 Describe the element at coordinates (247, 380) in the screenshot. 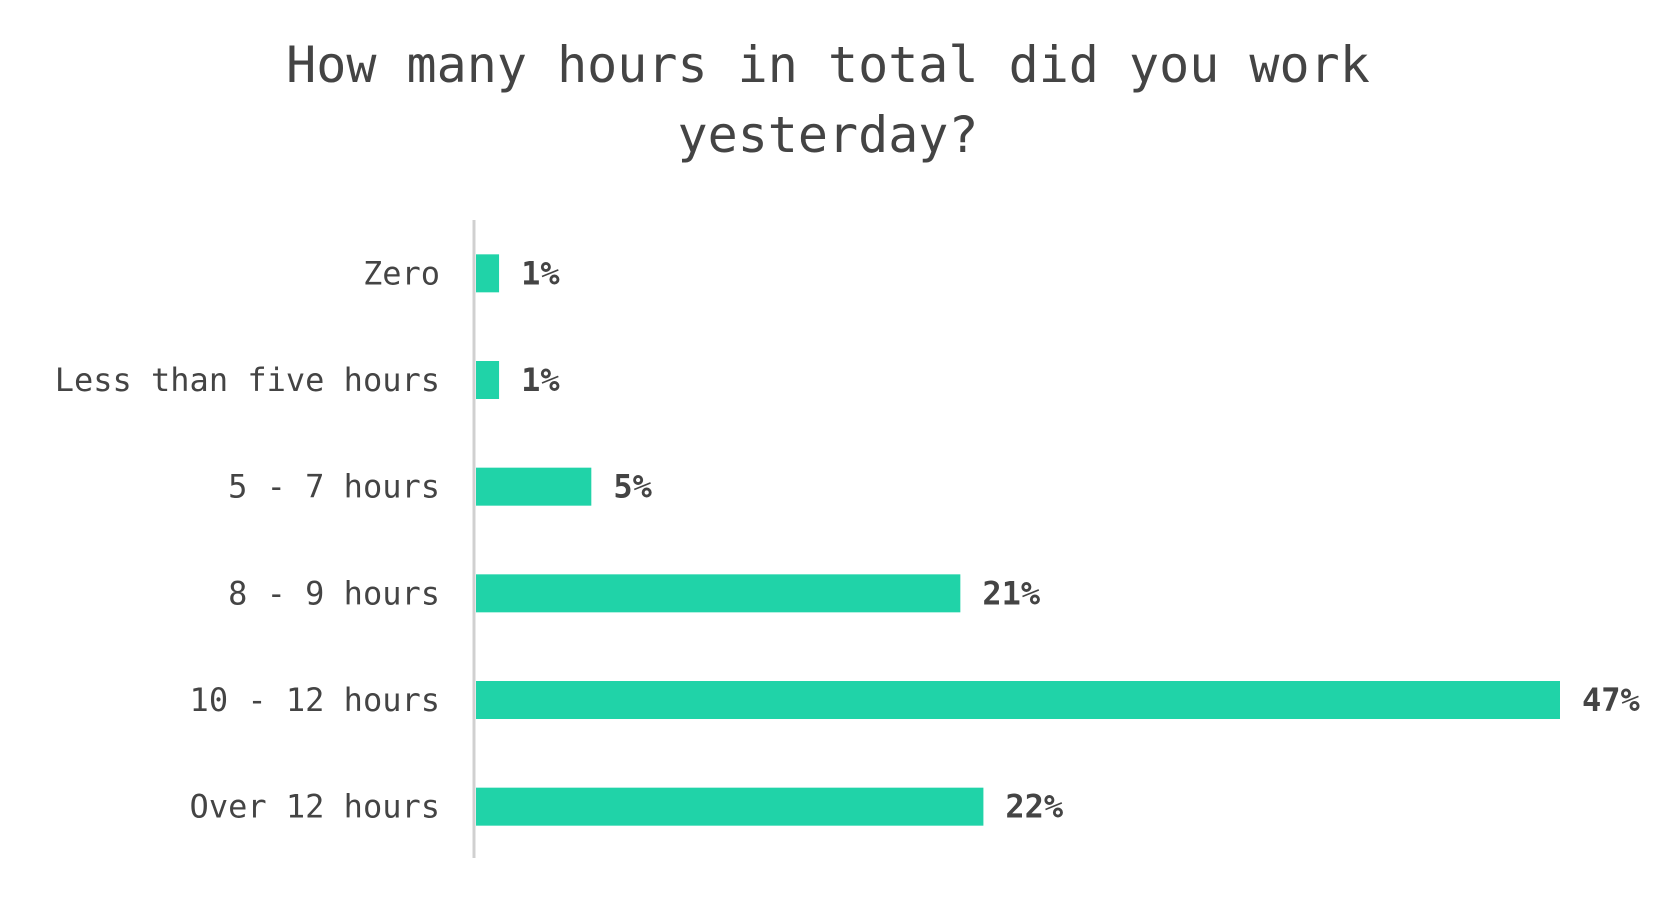

I see `category-label: Less than five hours` at that location.